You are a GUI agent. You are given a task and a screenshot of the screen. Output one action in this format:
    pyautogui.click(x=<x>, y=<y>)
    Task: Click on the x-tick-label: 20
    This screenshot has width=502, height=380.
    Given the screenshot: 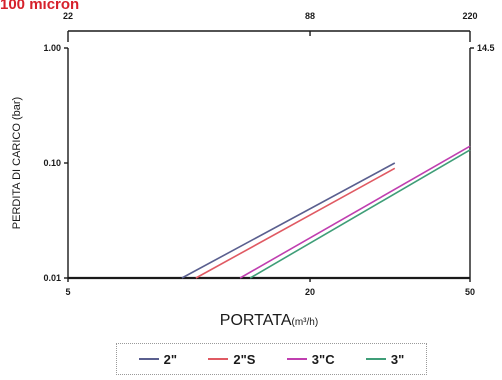 What is the action you would take?
    pyautogui.click(x=310, y=292)
    